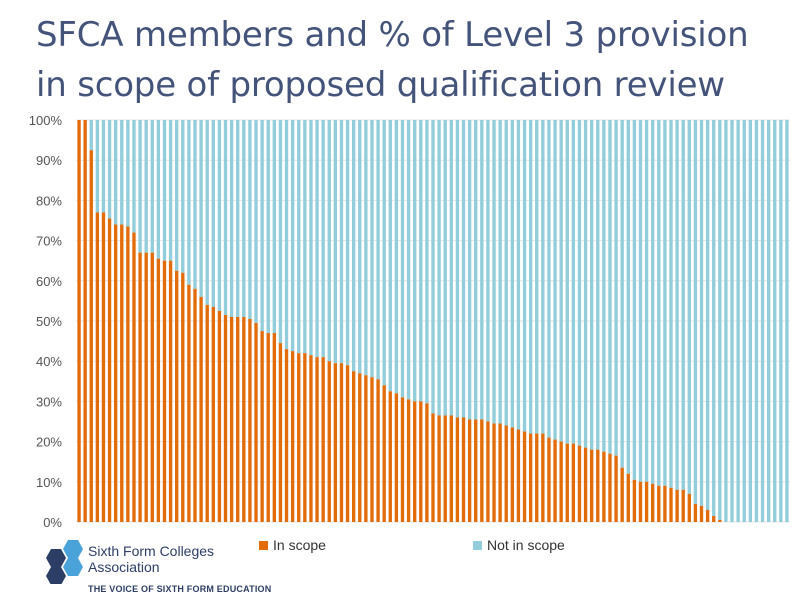 The width and height of the screenshot is (800, 602). I want to click on y-axis: 0% 10% 20% 30% 40% 50% 60% 70% 80% 90% 100%, so click(46, 321).